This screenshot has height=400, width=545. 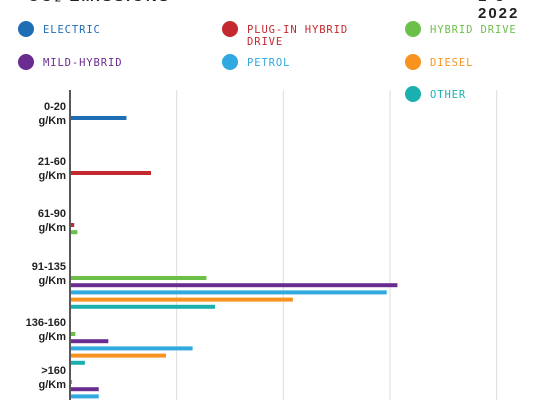 I want to click on legend-dot-hybrid, so click(x=413, y=29).